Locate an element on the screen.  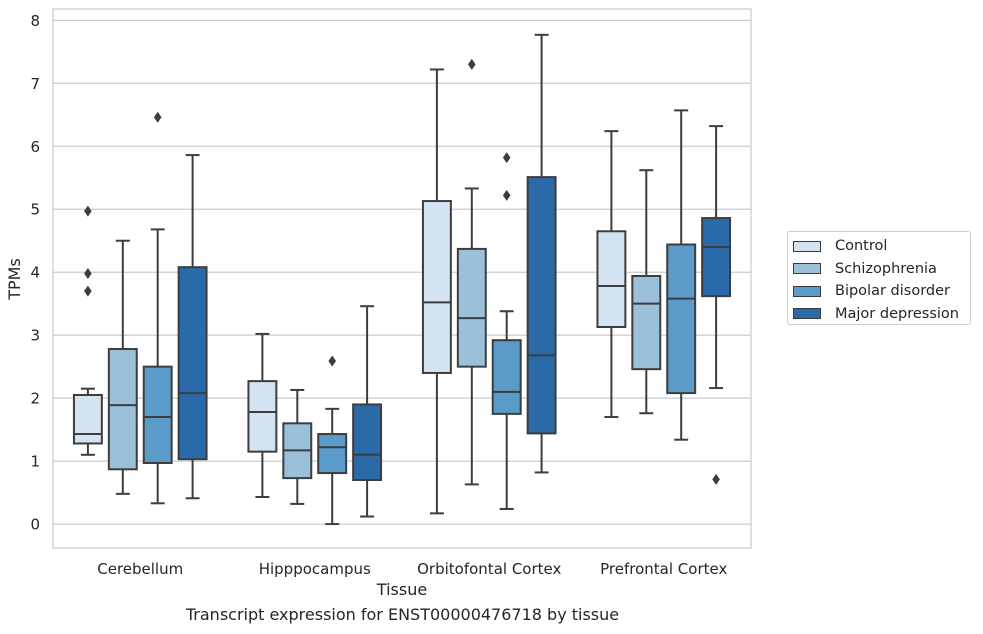
y-tick-labels: 0 1 2 3 4 5 6 7 8 is located at coordinates (35, 273).